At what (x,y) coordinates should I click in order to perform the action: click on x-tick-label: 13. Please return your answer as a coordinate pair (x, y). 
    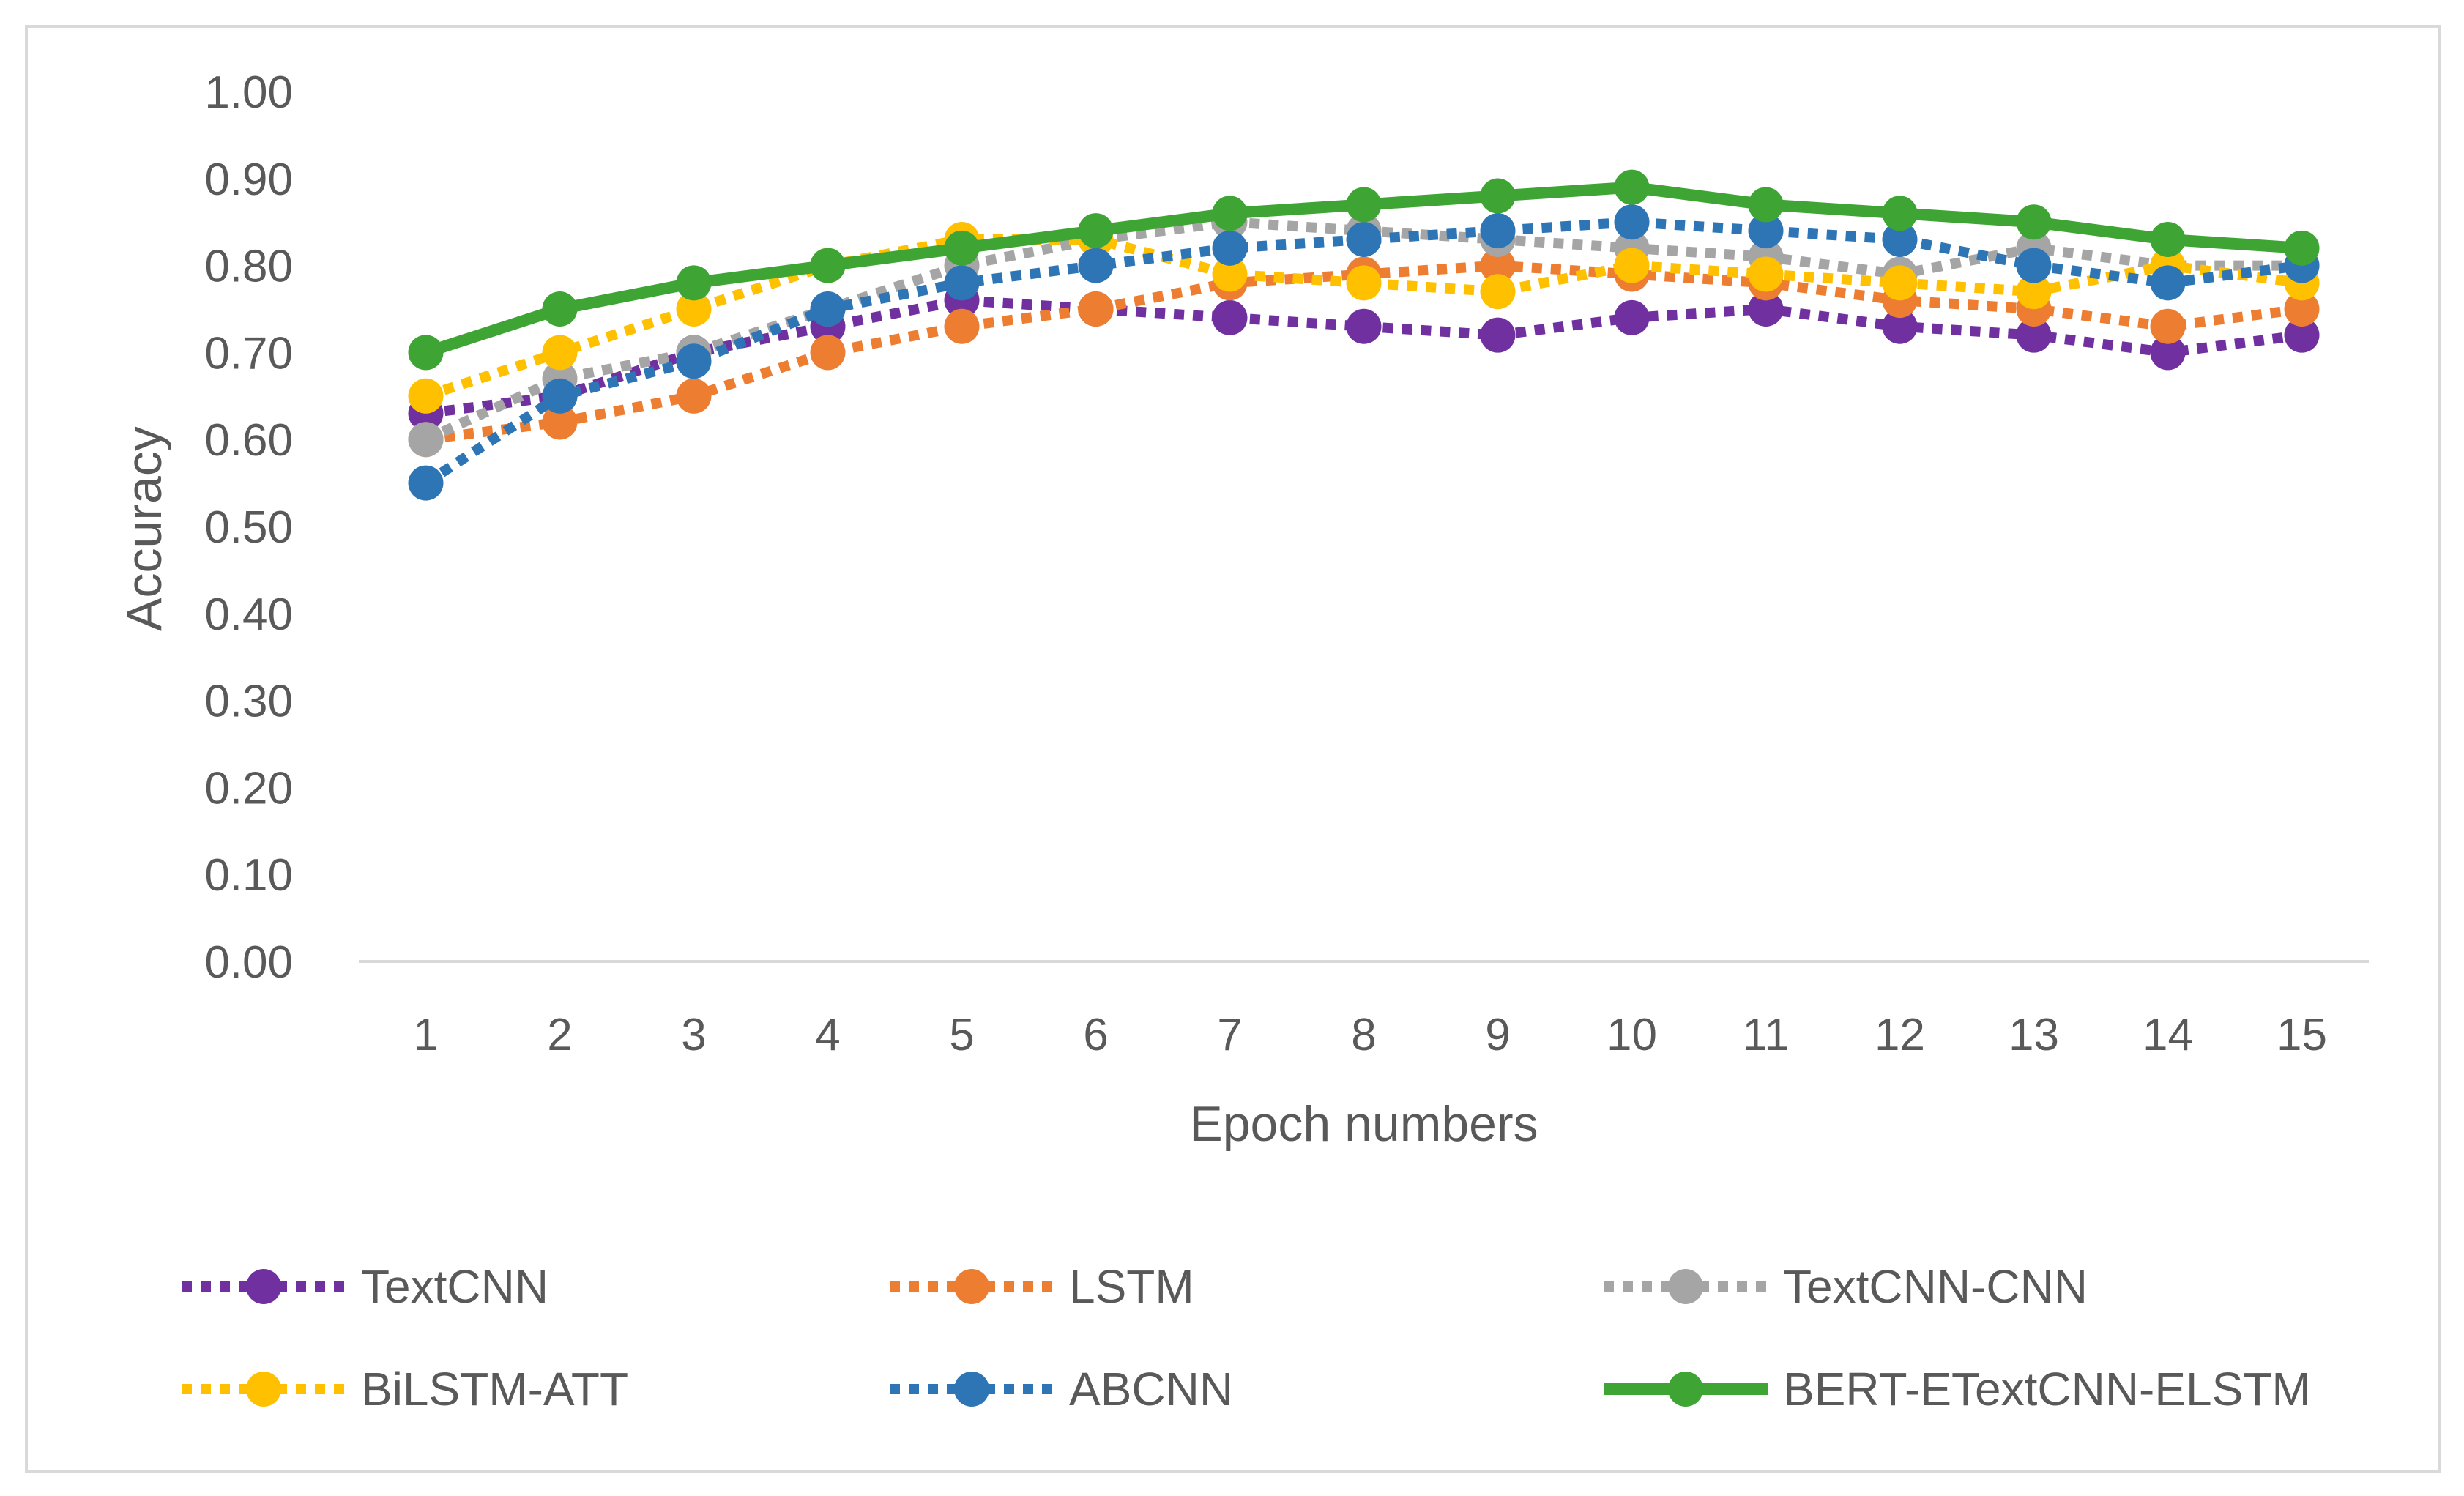
    Looking at the image, I should click on (2034, 1035).